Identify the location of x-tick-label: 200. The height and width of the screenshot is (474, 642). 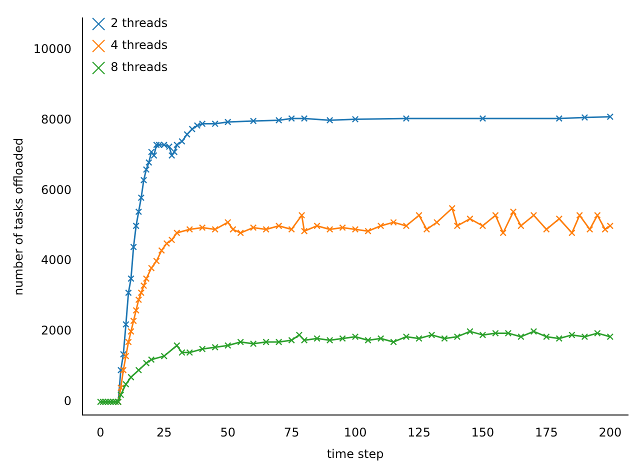
(610, 433).